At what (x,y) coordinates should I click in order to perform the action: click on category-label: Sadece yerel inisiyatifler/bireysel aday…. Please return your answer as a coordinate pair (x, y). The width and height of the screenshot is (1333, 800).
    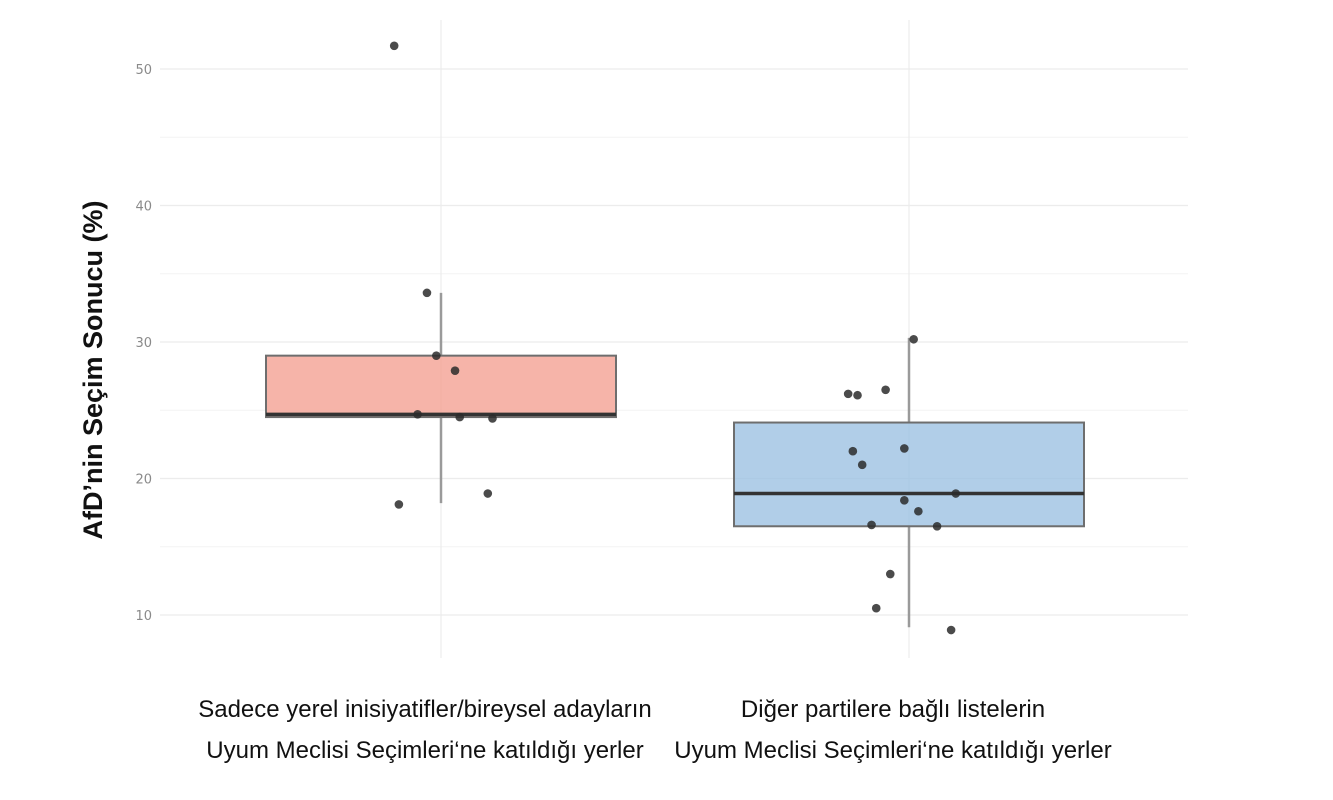
    Looking at the image, I should click on (425, 709).